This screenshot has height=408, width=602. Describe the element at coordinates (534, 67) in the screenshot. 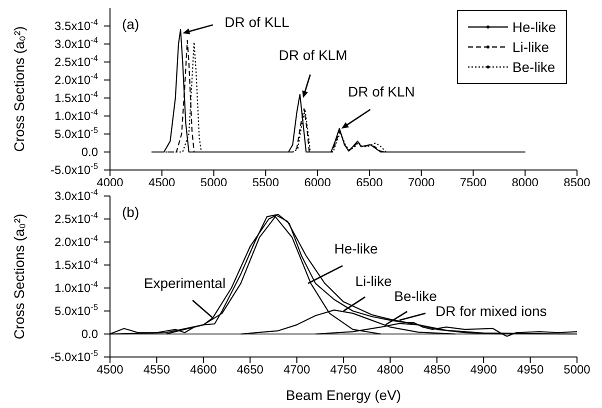

I see `legend-label: Be-like` at that location.